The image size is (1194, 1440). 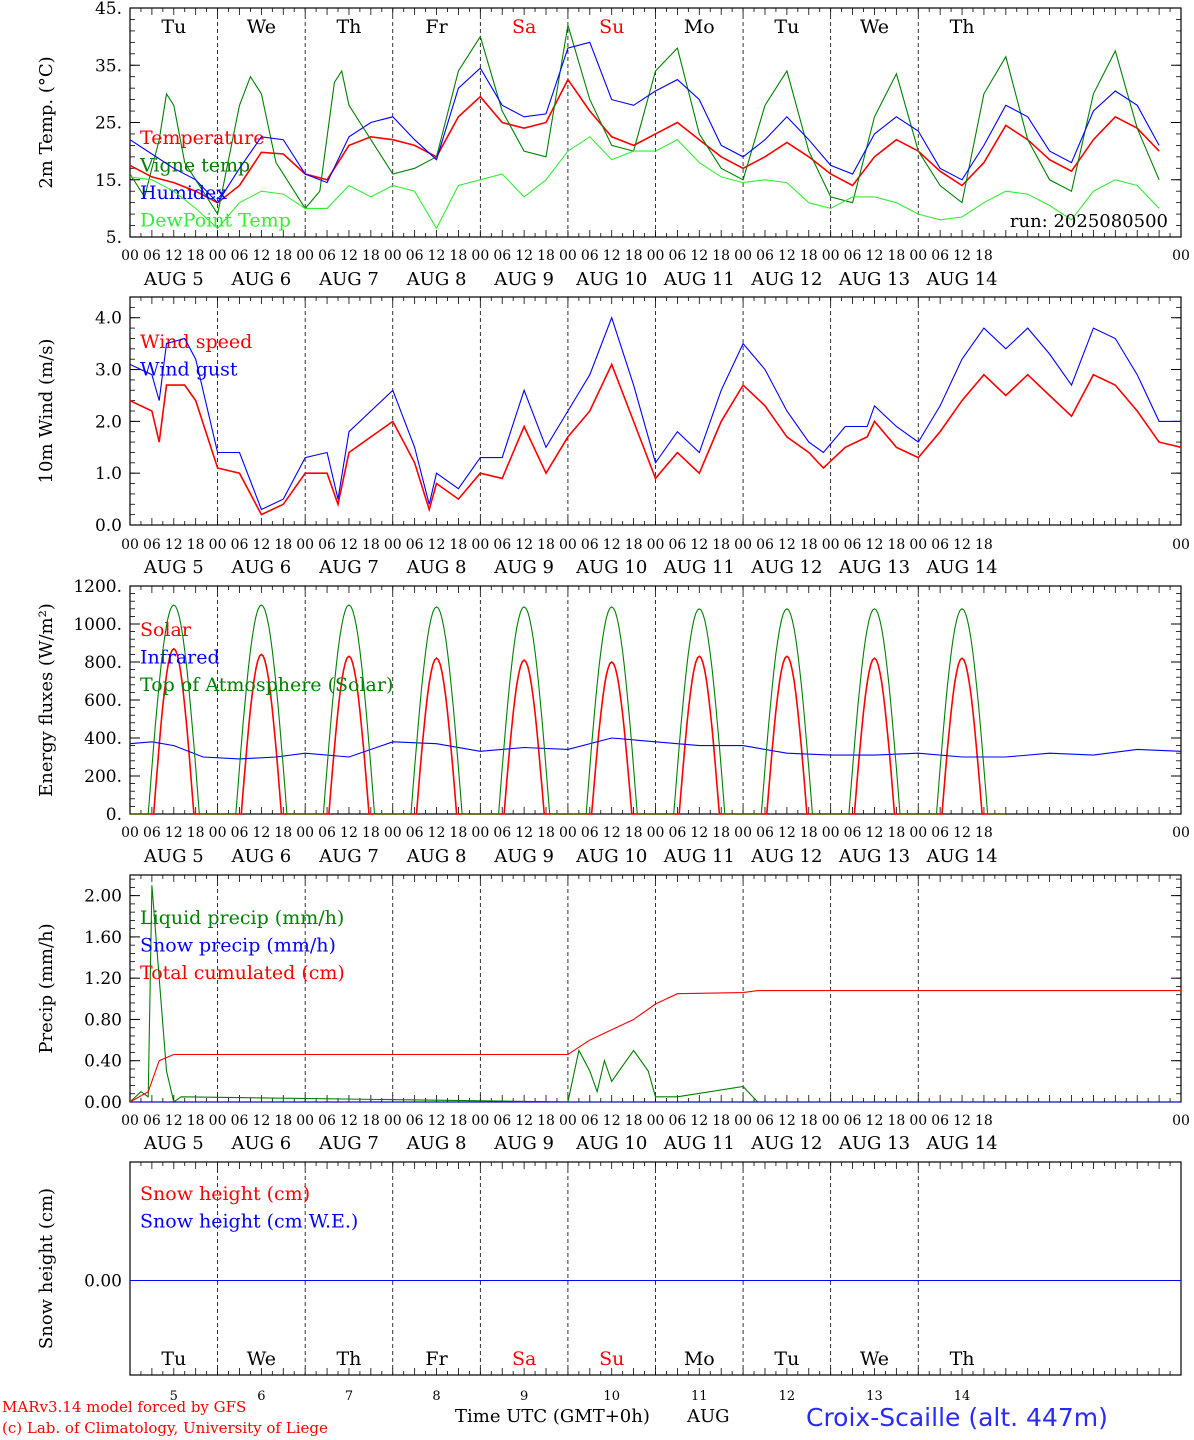 I want to click on day-number-label: 14, so click(x=962, y=1396).